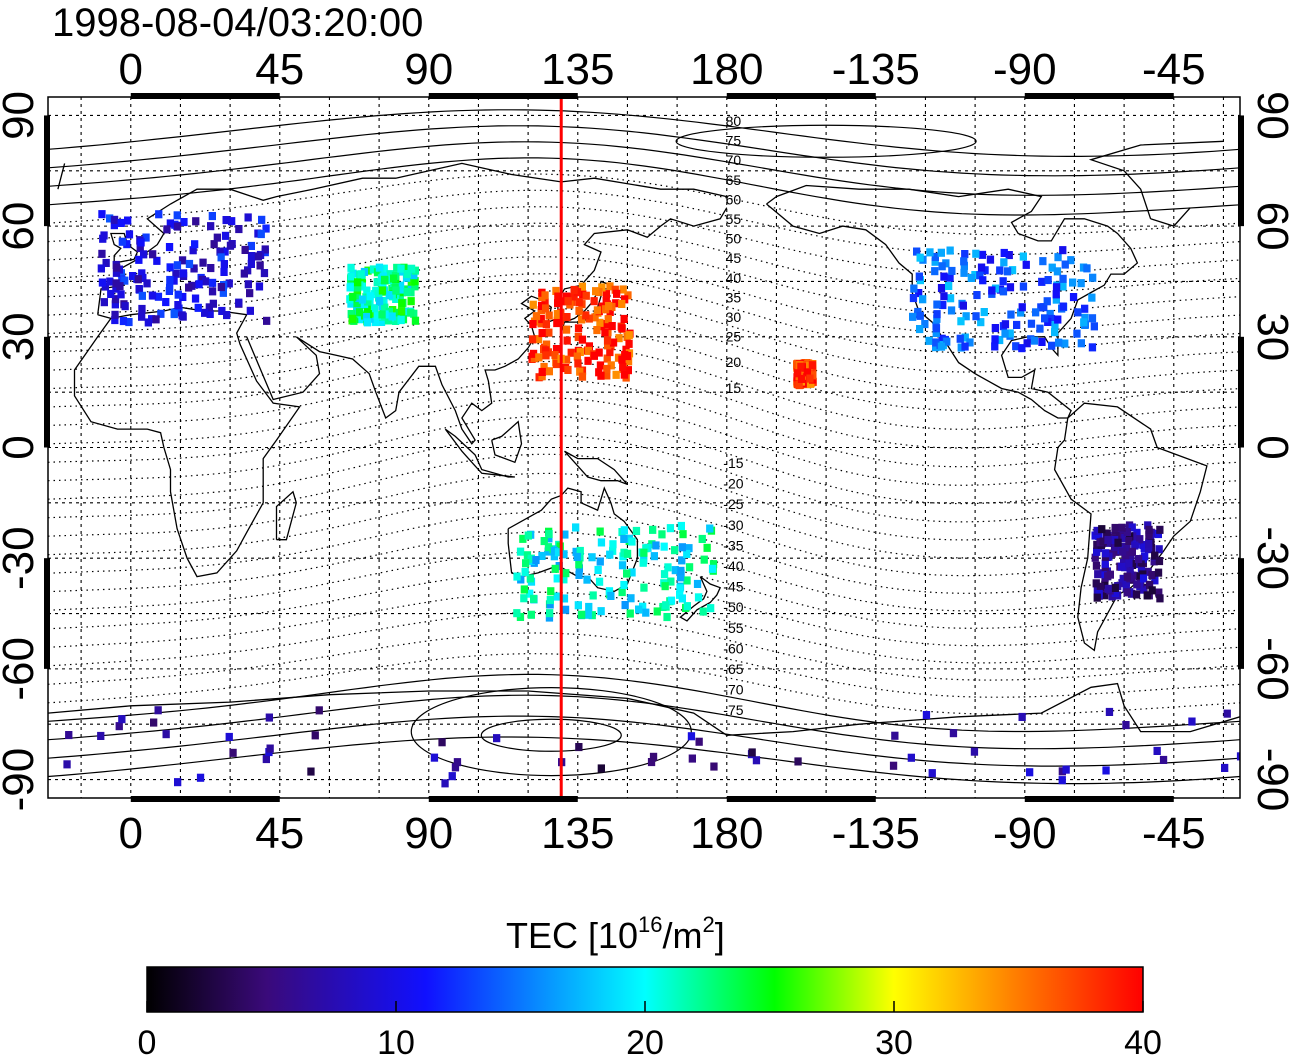 The height and width of the screenshot is (1057, 1292). I want to click on axis-label: 90, so click(1270, 115).